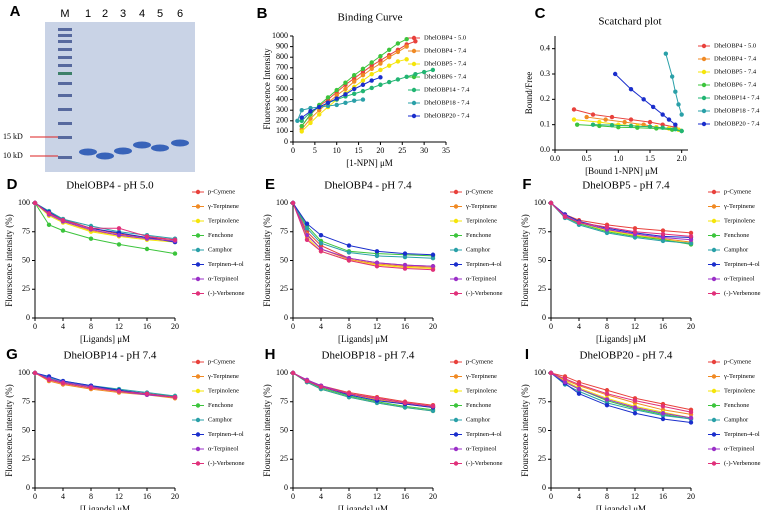 The height and width of the screenshot is (510, 778). What do you see at coordinates (737, 123) in the screenshot?
I see `legend-label: DhelOBP20 - 7.4` at bounding box center [737, 123].